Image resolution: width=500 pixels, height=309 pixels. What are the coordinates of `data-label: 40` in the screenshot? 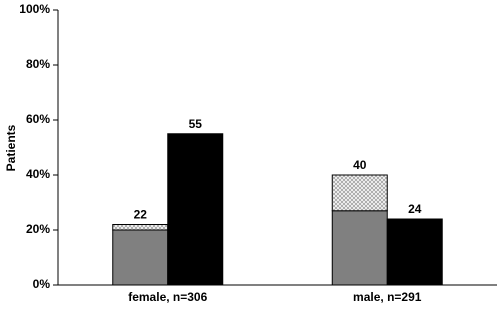 It's located at (360, 165).